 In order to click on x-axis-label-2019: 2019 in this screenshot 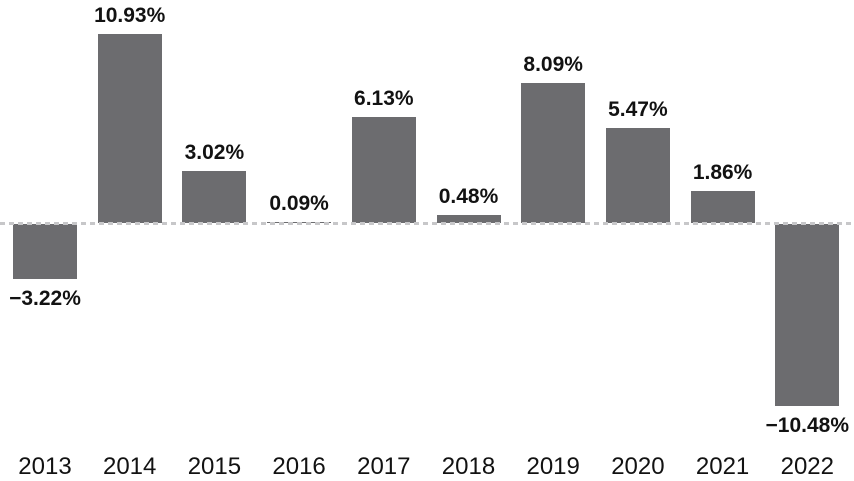, I will do `click(553, 466)`.